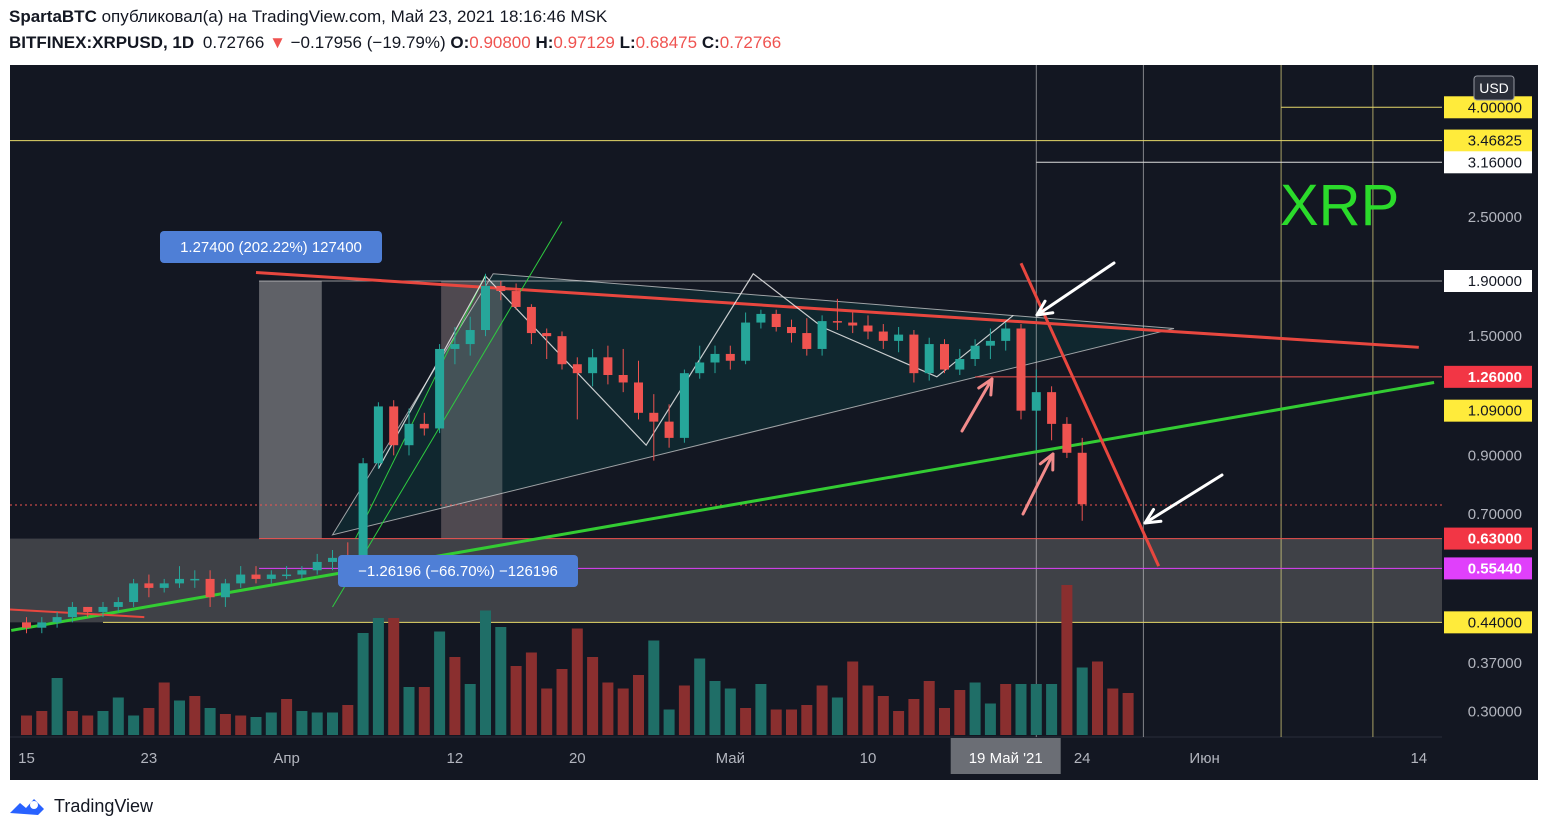 The width and height of the screenshot is (1549, 835). Describe the element at coordinates (1082, 758) in the screenshot. I see `x-tick-label: 24` at that location.